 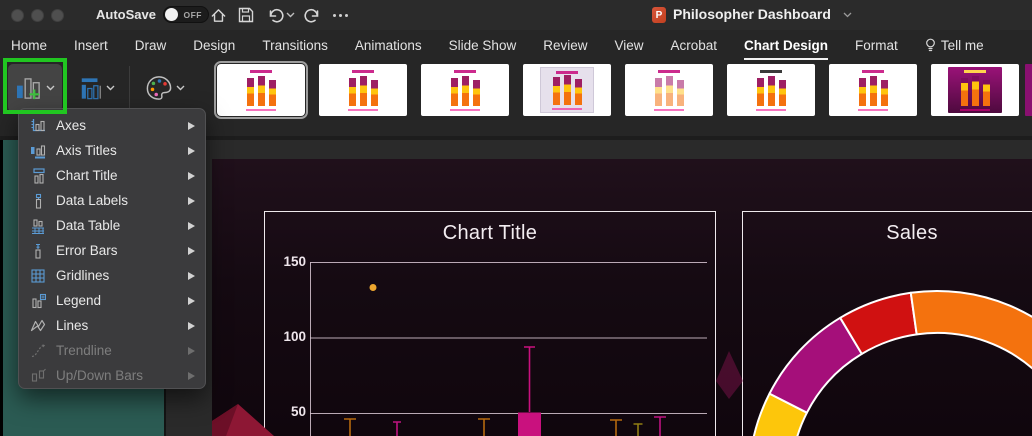 I want to click on menu-item-label: Error Bars, so click(x=87, y=250).